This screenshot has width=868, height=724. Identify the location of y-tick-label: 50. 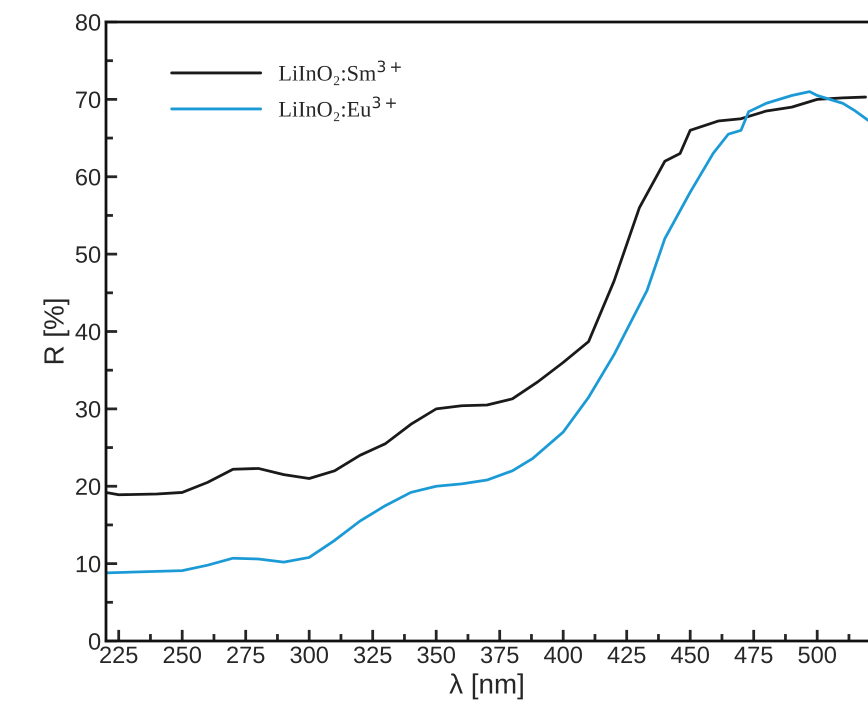
(88, 254).